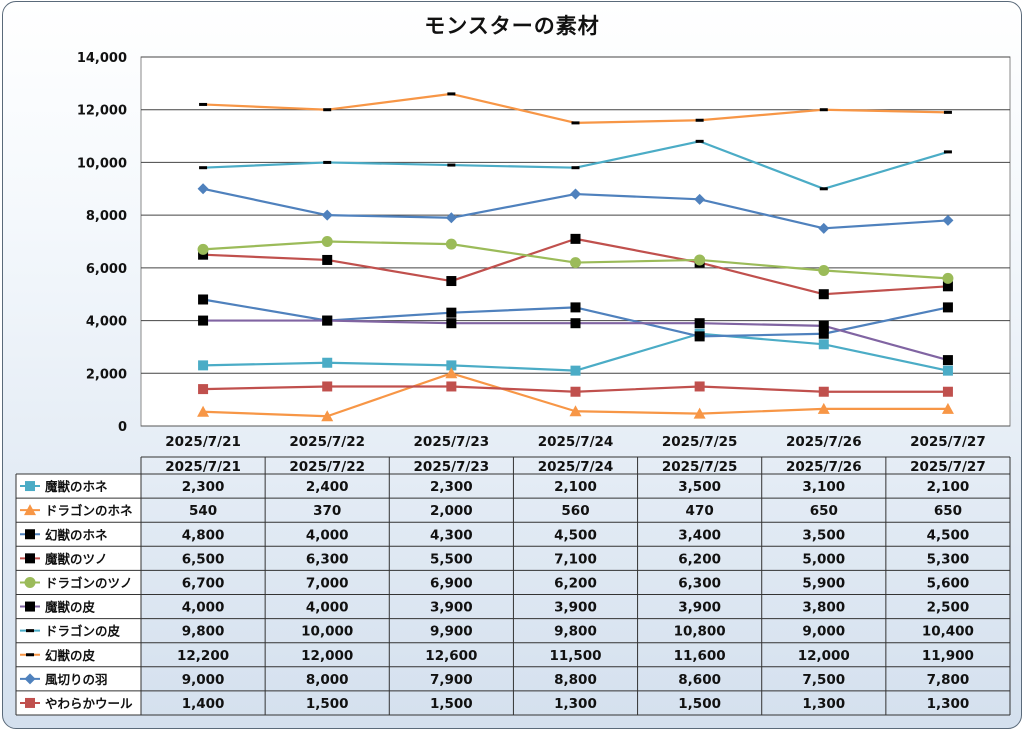 This screenshot has width=1024, height=730. I want to click on table-header-cell: 2025/7/23, so click(452, 467).